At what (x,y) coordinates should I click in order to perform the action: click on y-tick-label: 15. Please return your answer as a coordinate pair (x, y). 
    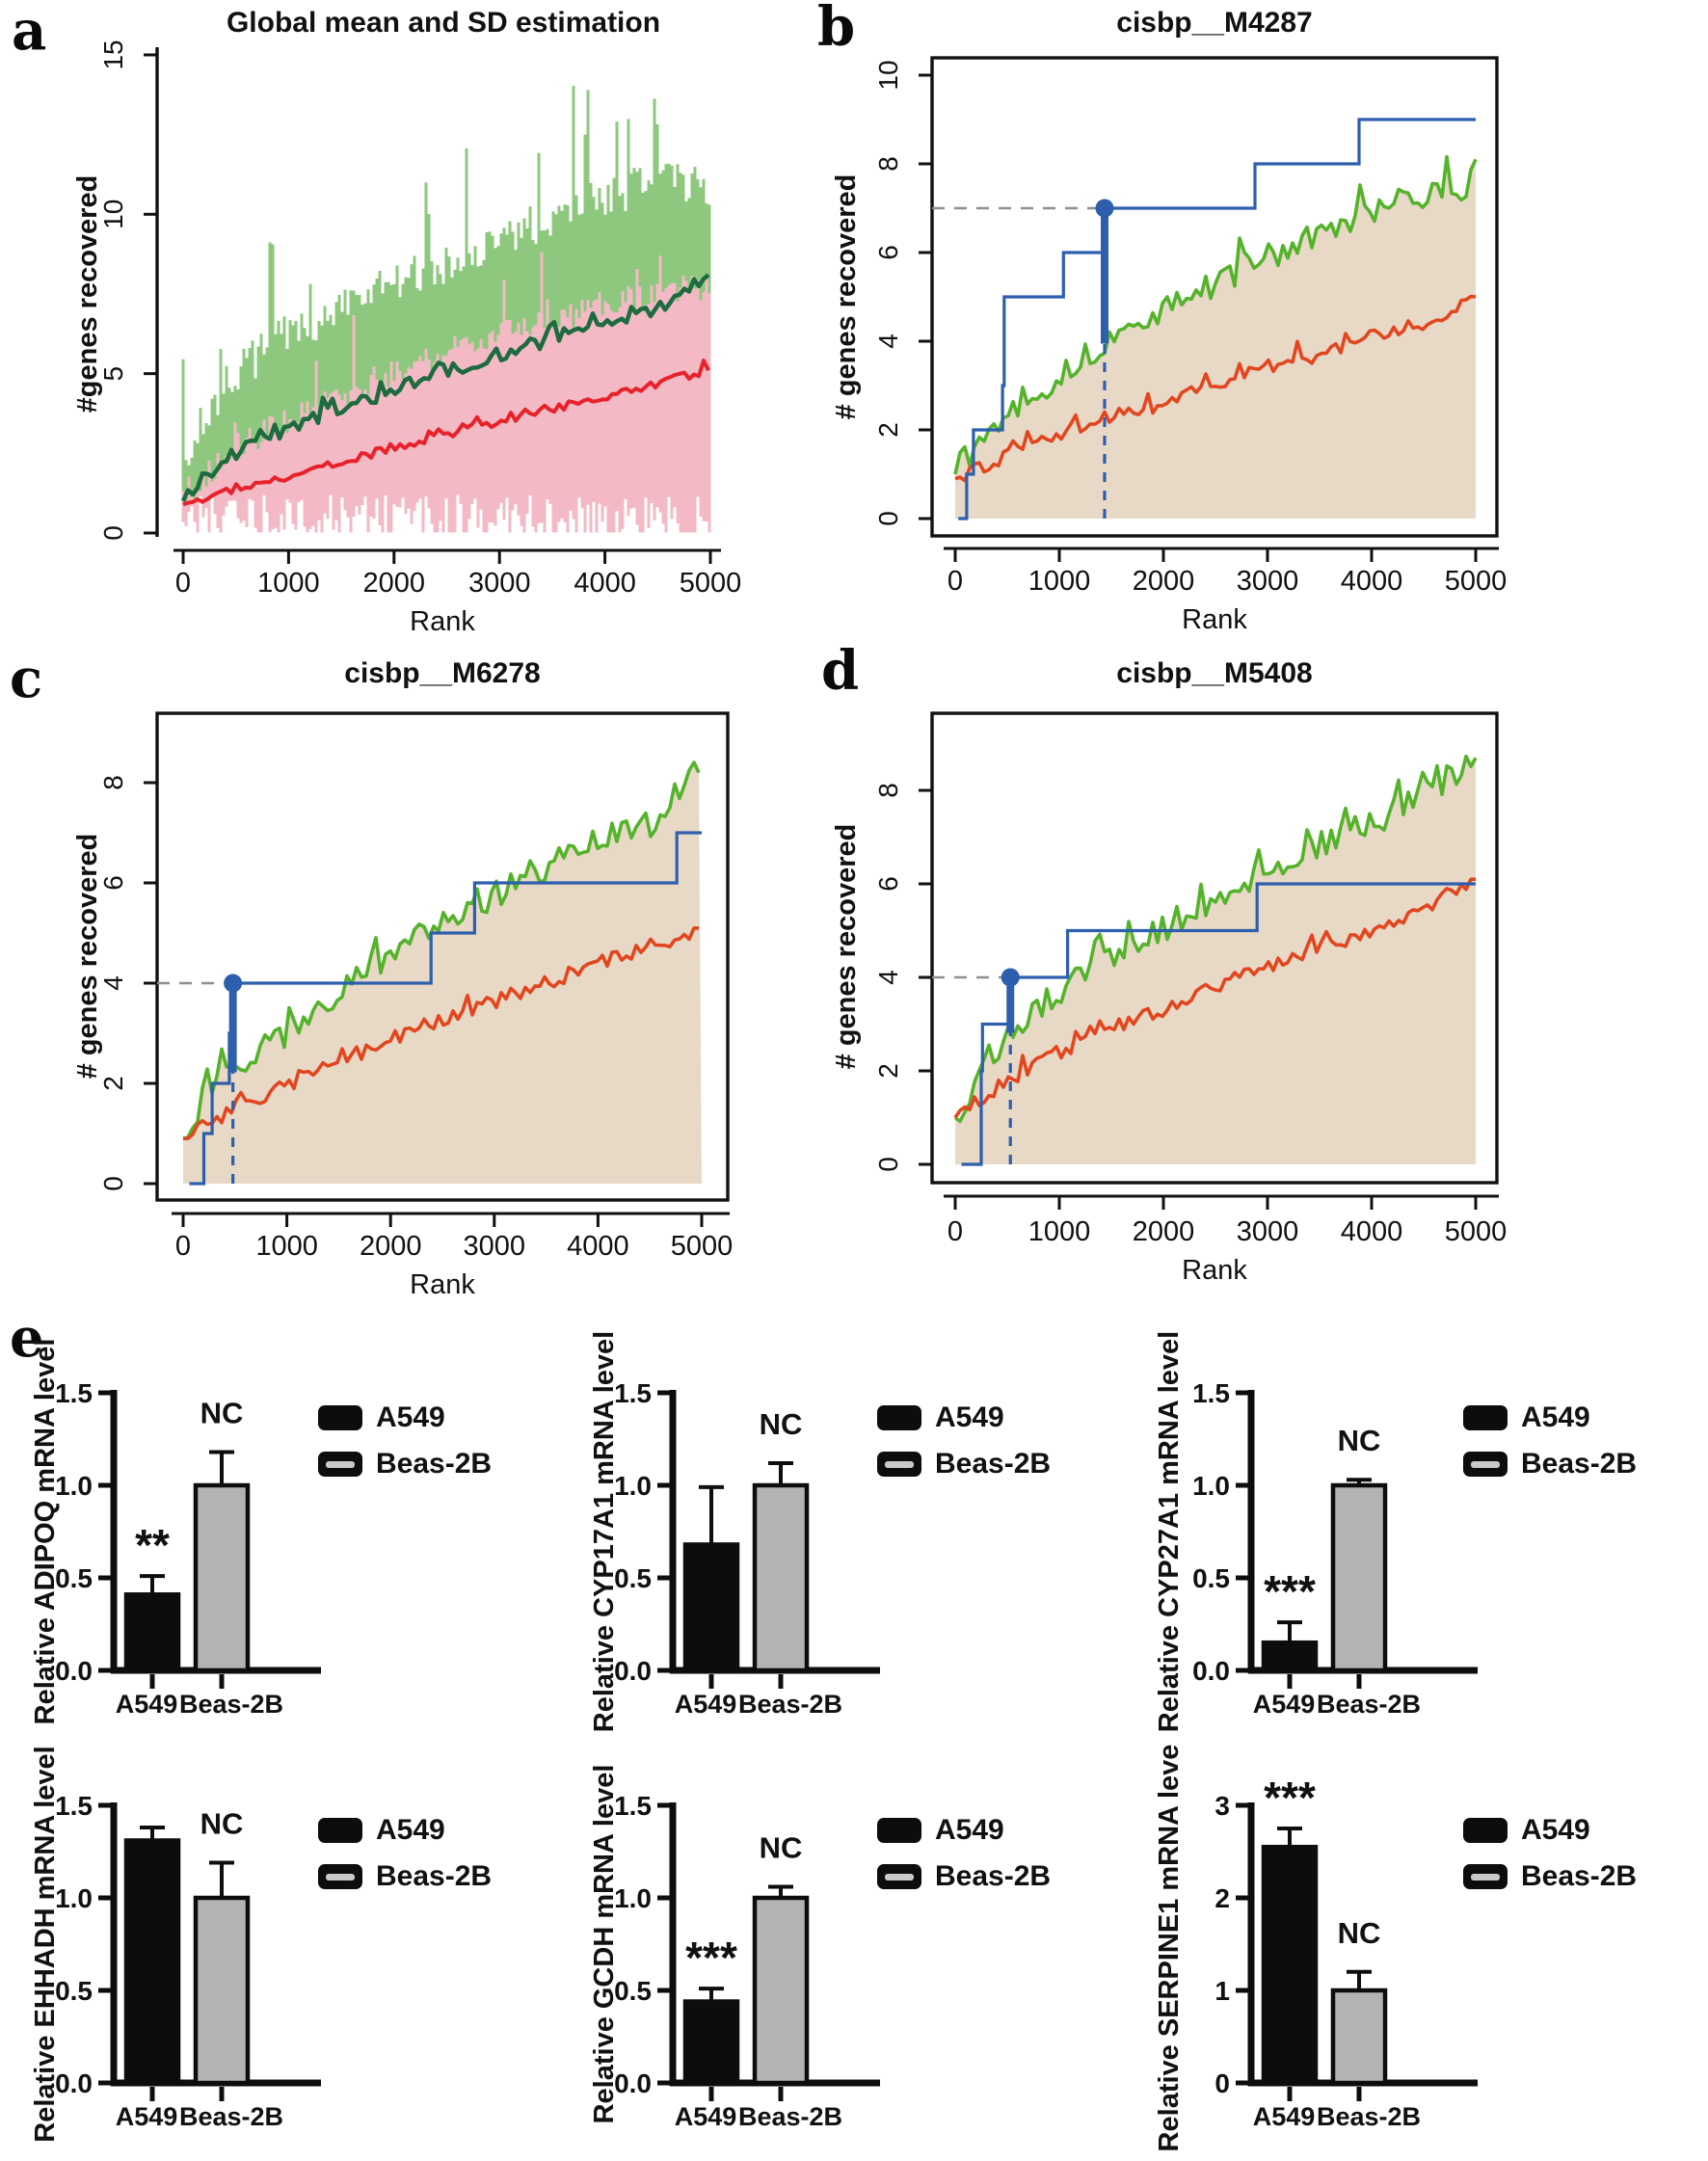
    Looking at the image, I should click on (113, 55).